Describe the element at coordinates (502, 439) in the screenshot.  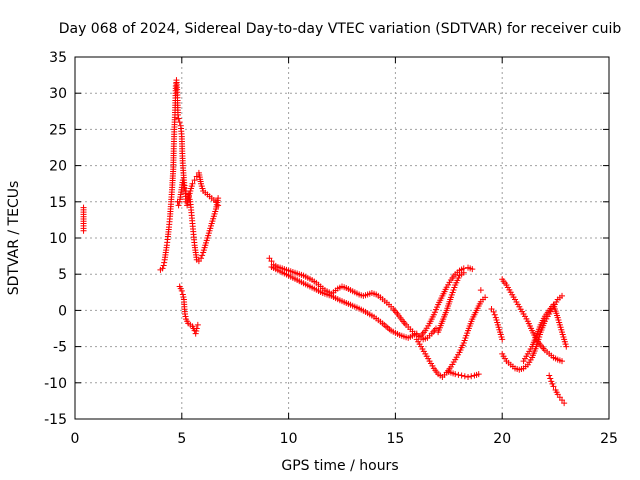
I see `x-tick-label: 20` at that location.